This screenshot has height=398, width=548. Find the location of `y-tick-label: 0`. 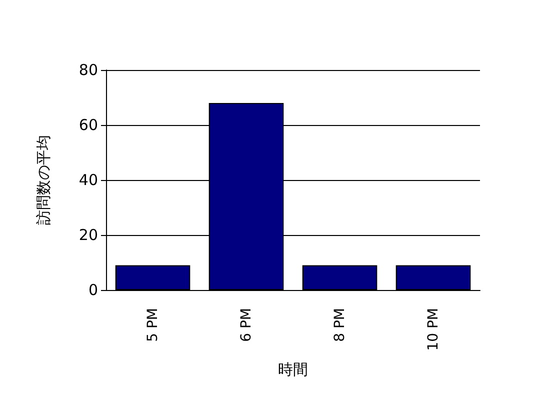

y-tick-label: 0 is located at coordinates (93, 290).